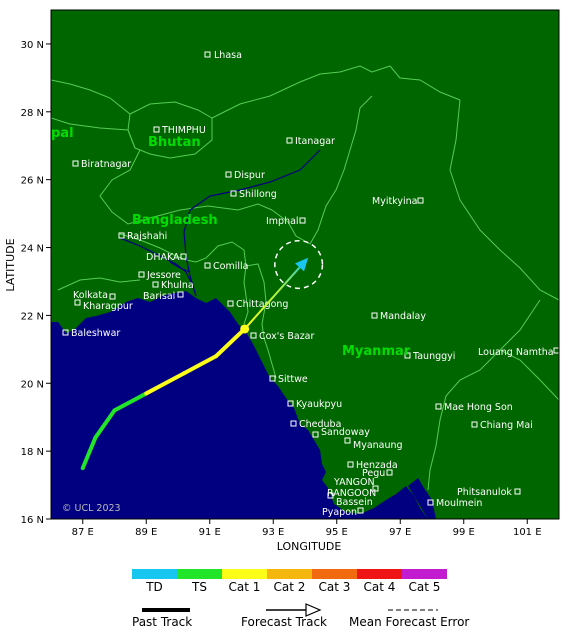 Image resolution: width=580 pixels, height=639 pixels. What do you see at coordinates (374, 315) in the screenshot?
I see `city-marker-mandalay` at bounding box center [374, 315].